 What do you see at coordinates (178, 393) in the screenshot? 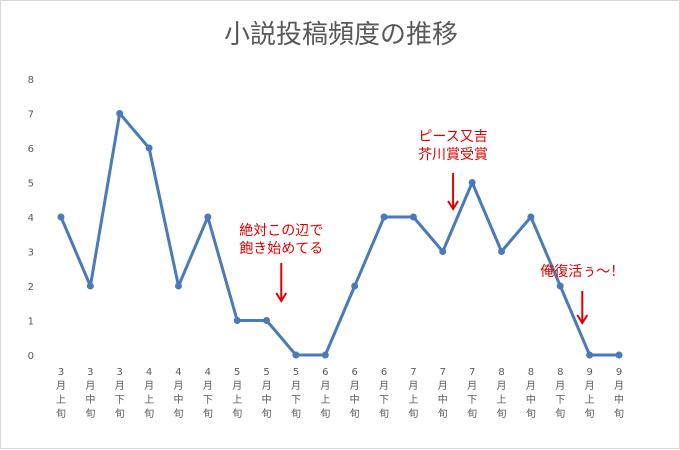
I see `x-tick-label: 4 月中旬` at bounding box center [178, 393].